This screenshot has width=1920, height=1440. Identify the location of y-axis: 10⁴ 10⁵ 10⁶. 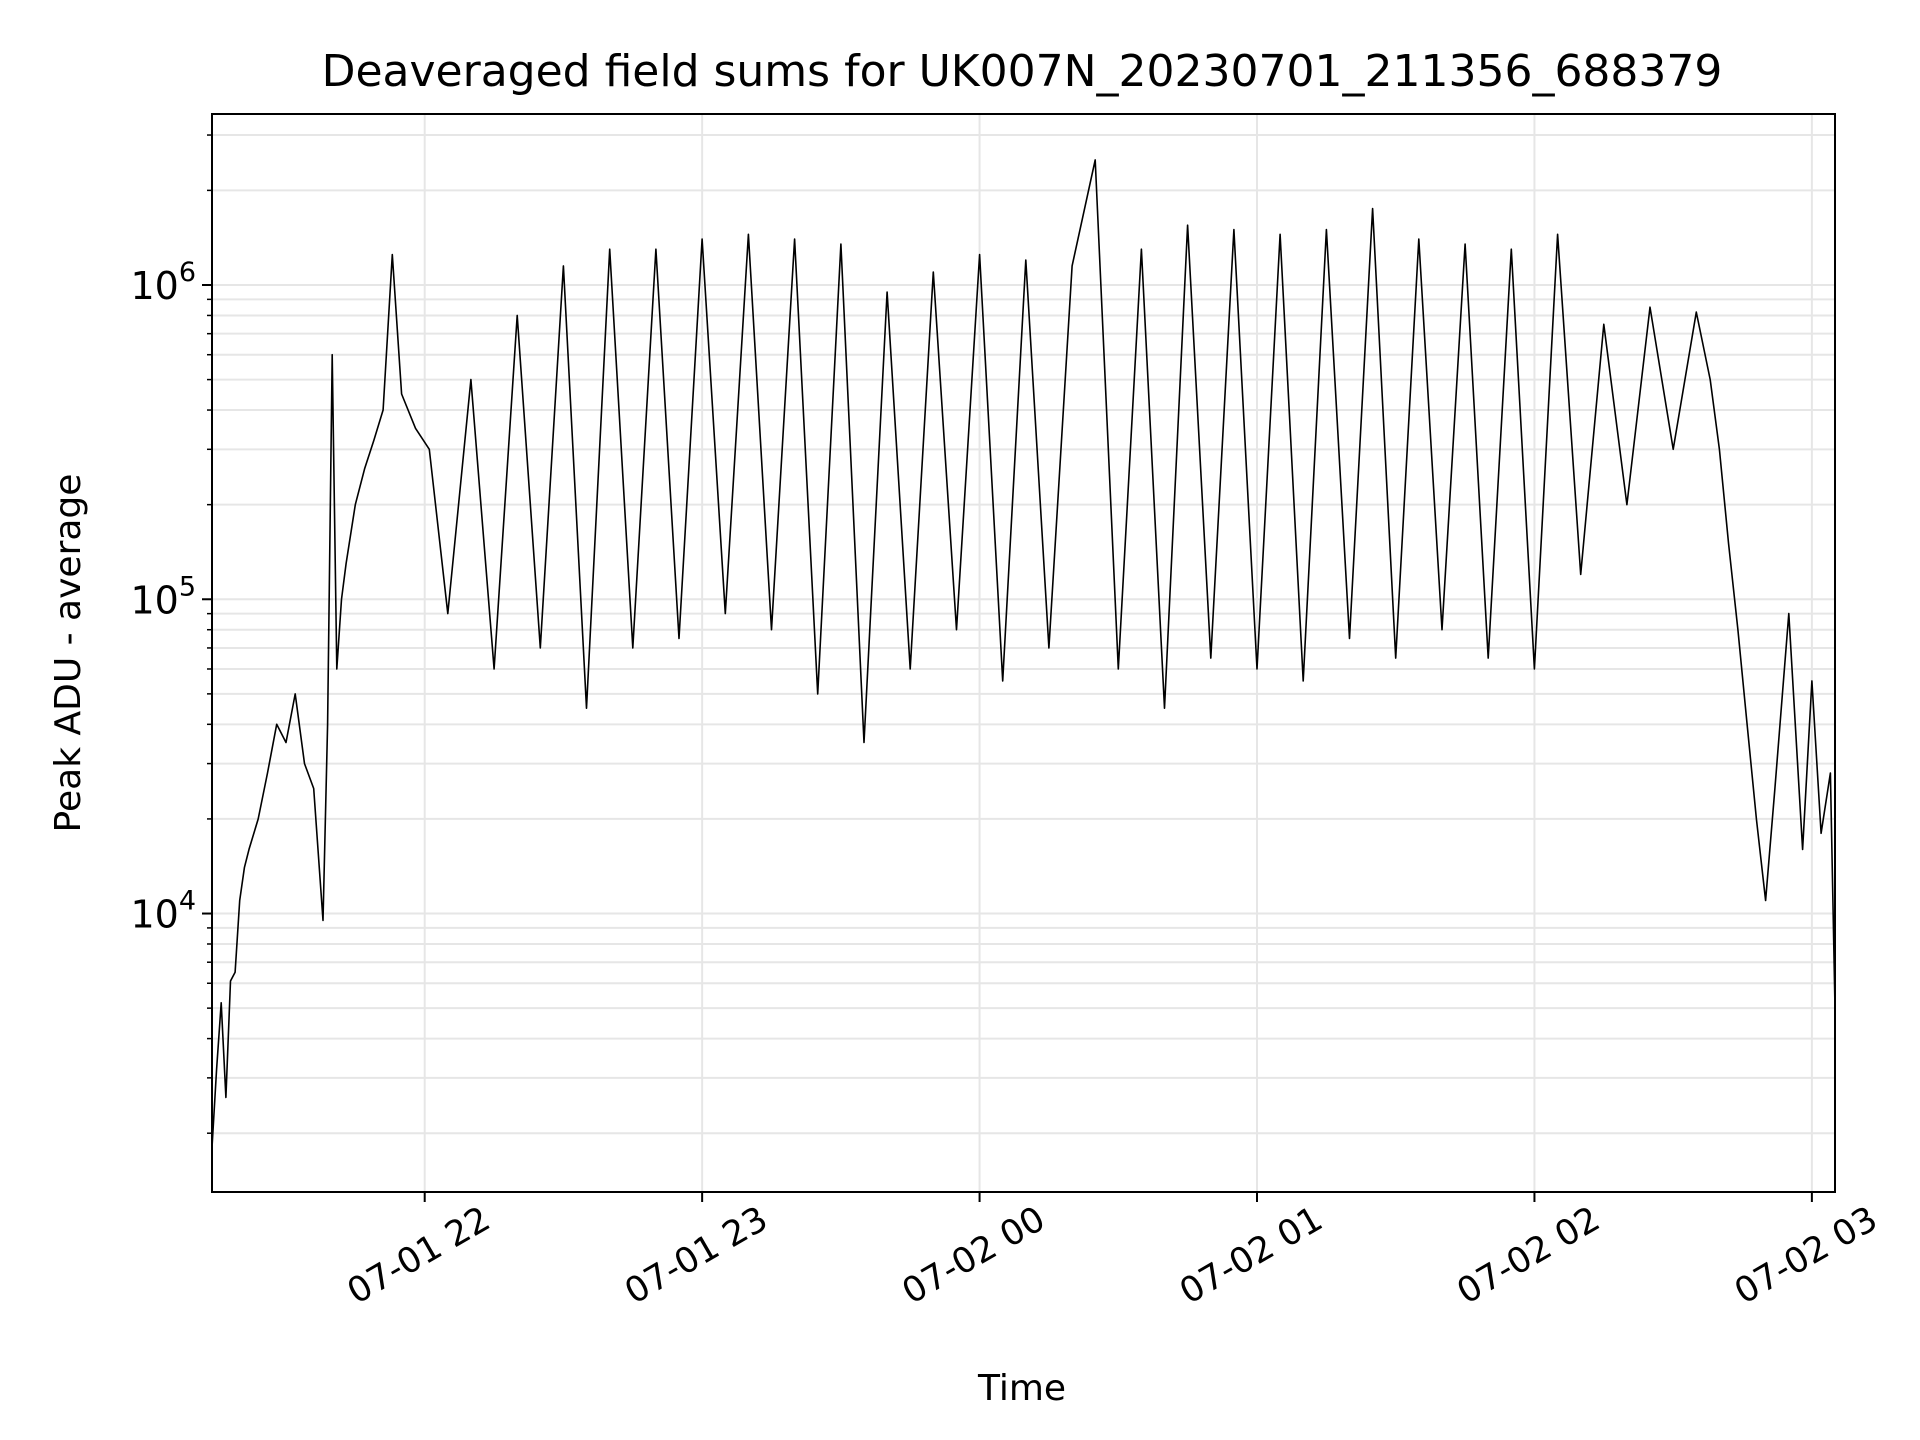
(171, 634).